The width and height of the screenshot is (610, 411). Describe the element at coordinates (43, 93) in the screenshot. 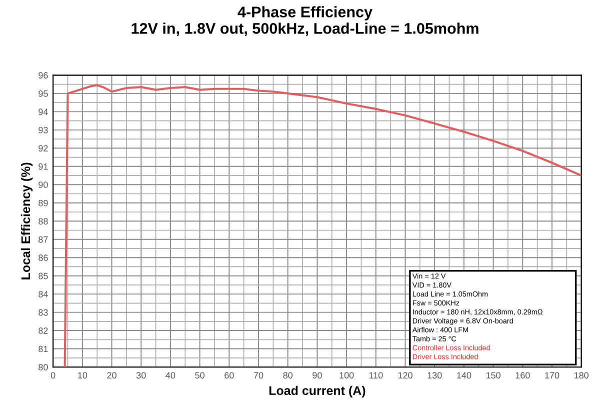

I see `y-tick-label: 95` at that location.